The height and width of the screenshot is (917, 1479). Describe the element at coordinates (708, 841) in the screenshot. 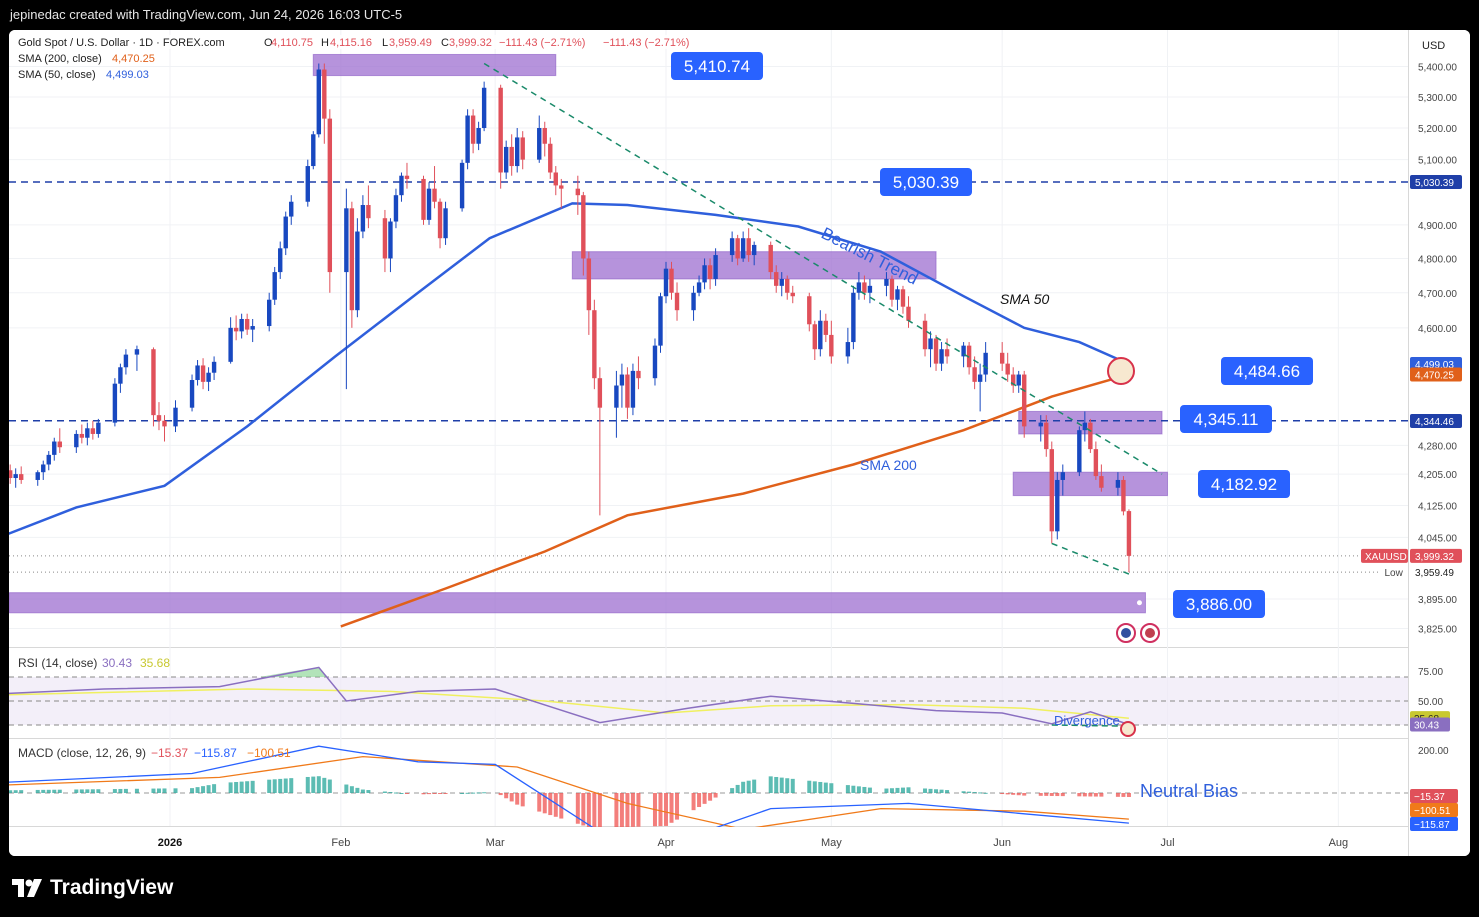

I see `time-axis-bg` at that location.